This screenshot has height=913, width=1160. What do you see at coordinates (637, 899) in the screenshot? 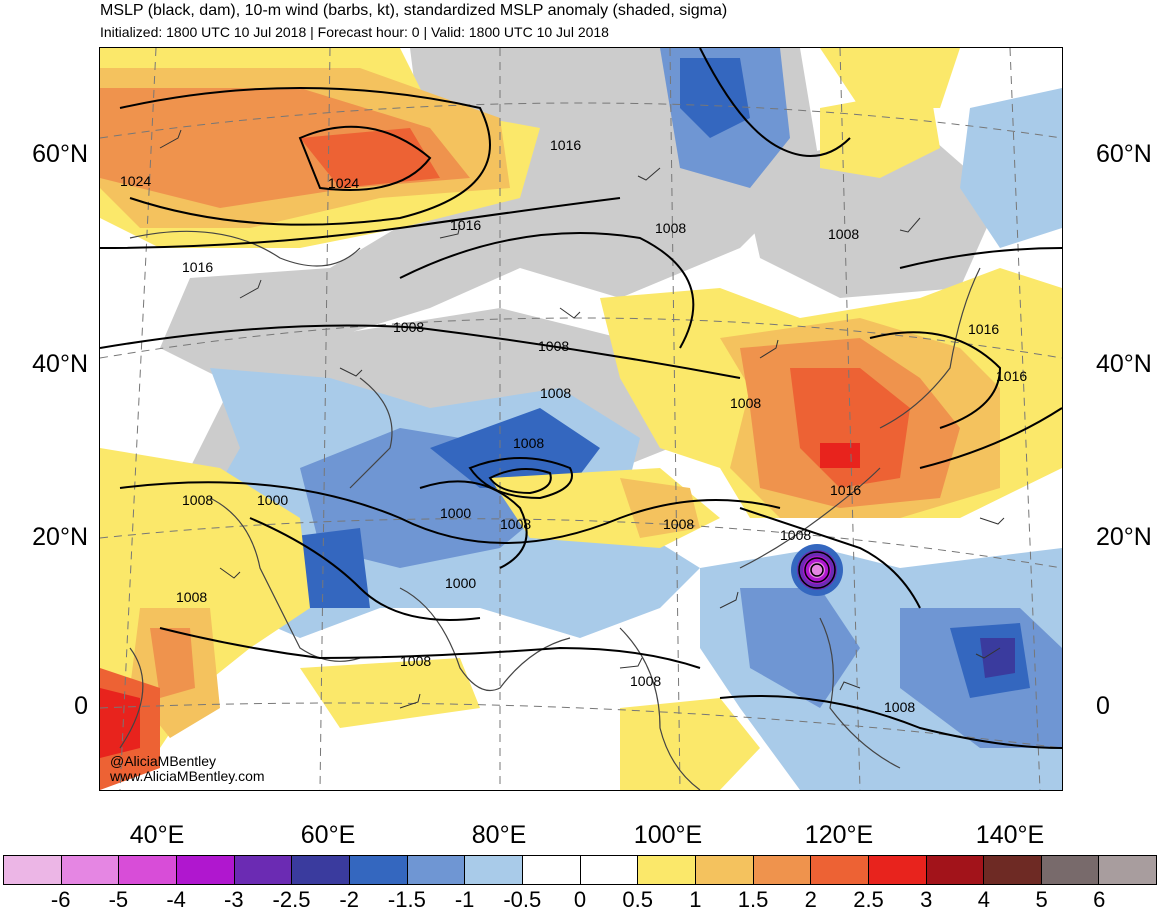
I see `colorbar-tick-label: 0.5` at bounding box center [637, 899].